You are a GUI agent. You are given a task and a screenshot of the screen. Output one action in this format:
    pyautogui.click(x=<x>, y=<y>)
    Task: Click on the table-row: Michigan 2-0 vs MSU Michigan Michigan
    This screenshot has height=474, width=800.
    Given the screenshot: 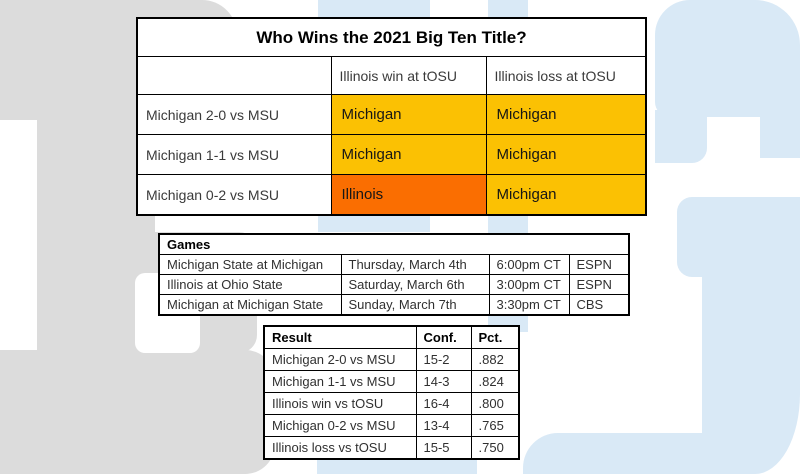 What is the action you would take?
    pyautogui.click(x=391, y=114)
    